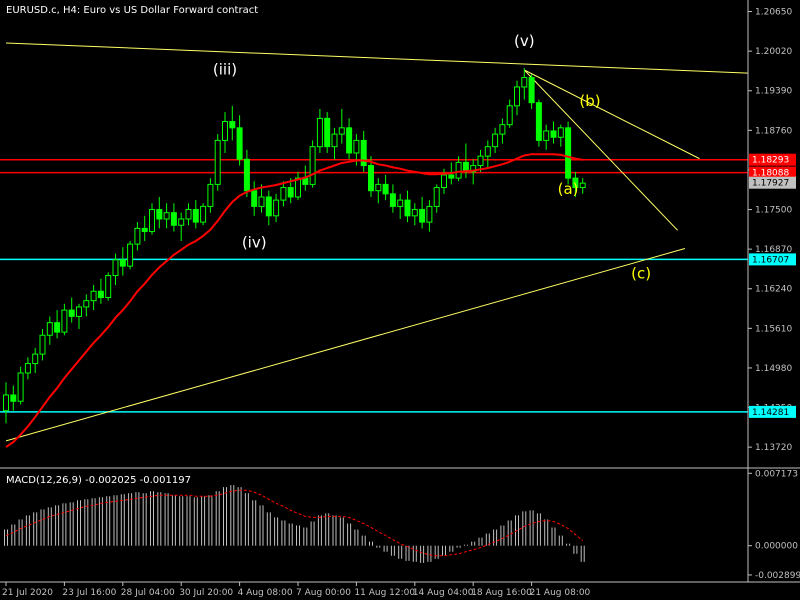 Image resolution: width=800 pixels, height=600 pixels. Describe the element at coordinates (148, 593) in the screenshot. I see `time-tick-label: 28 Jul 04:00` at that location.